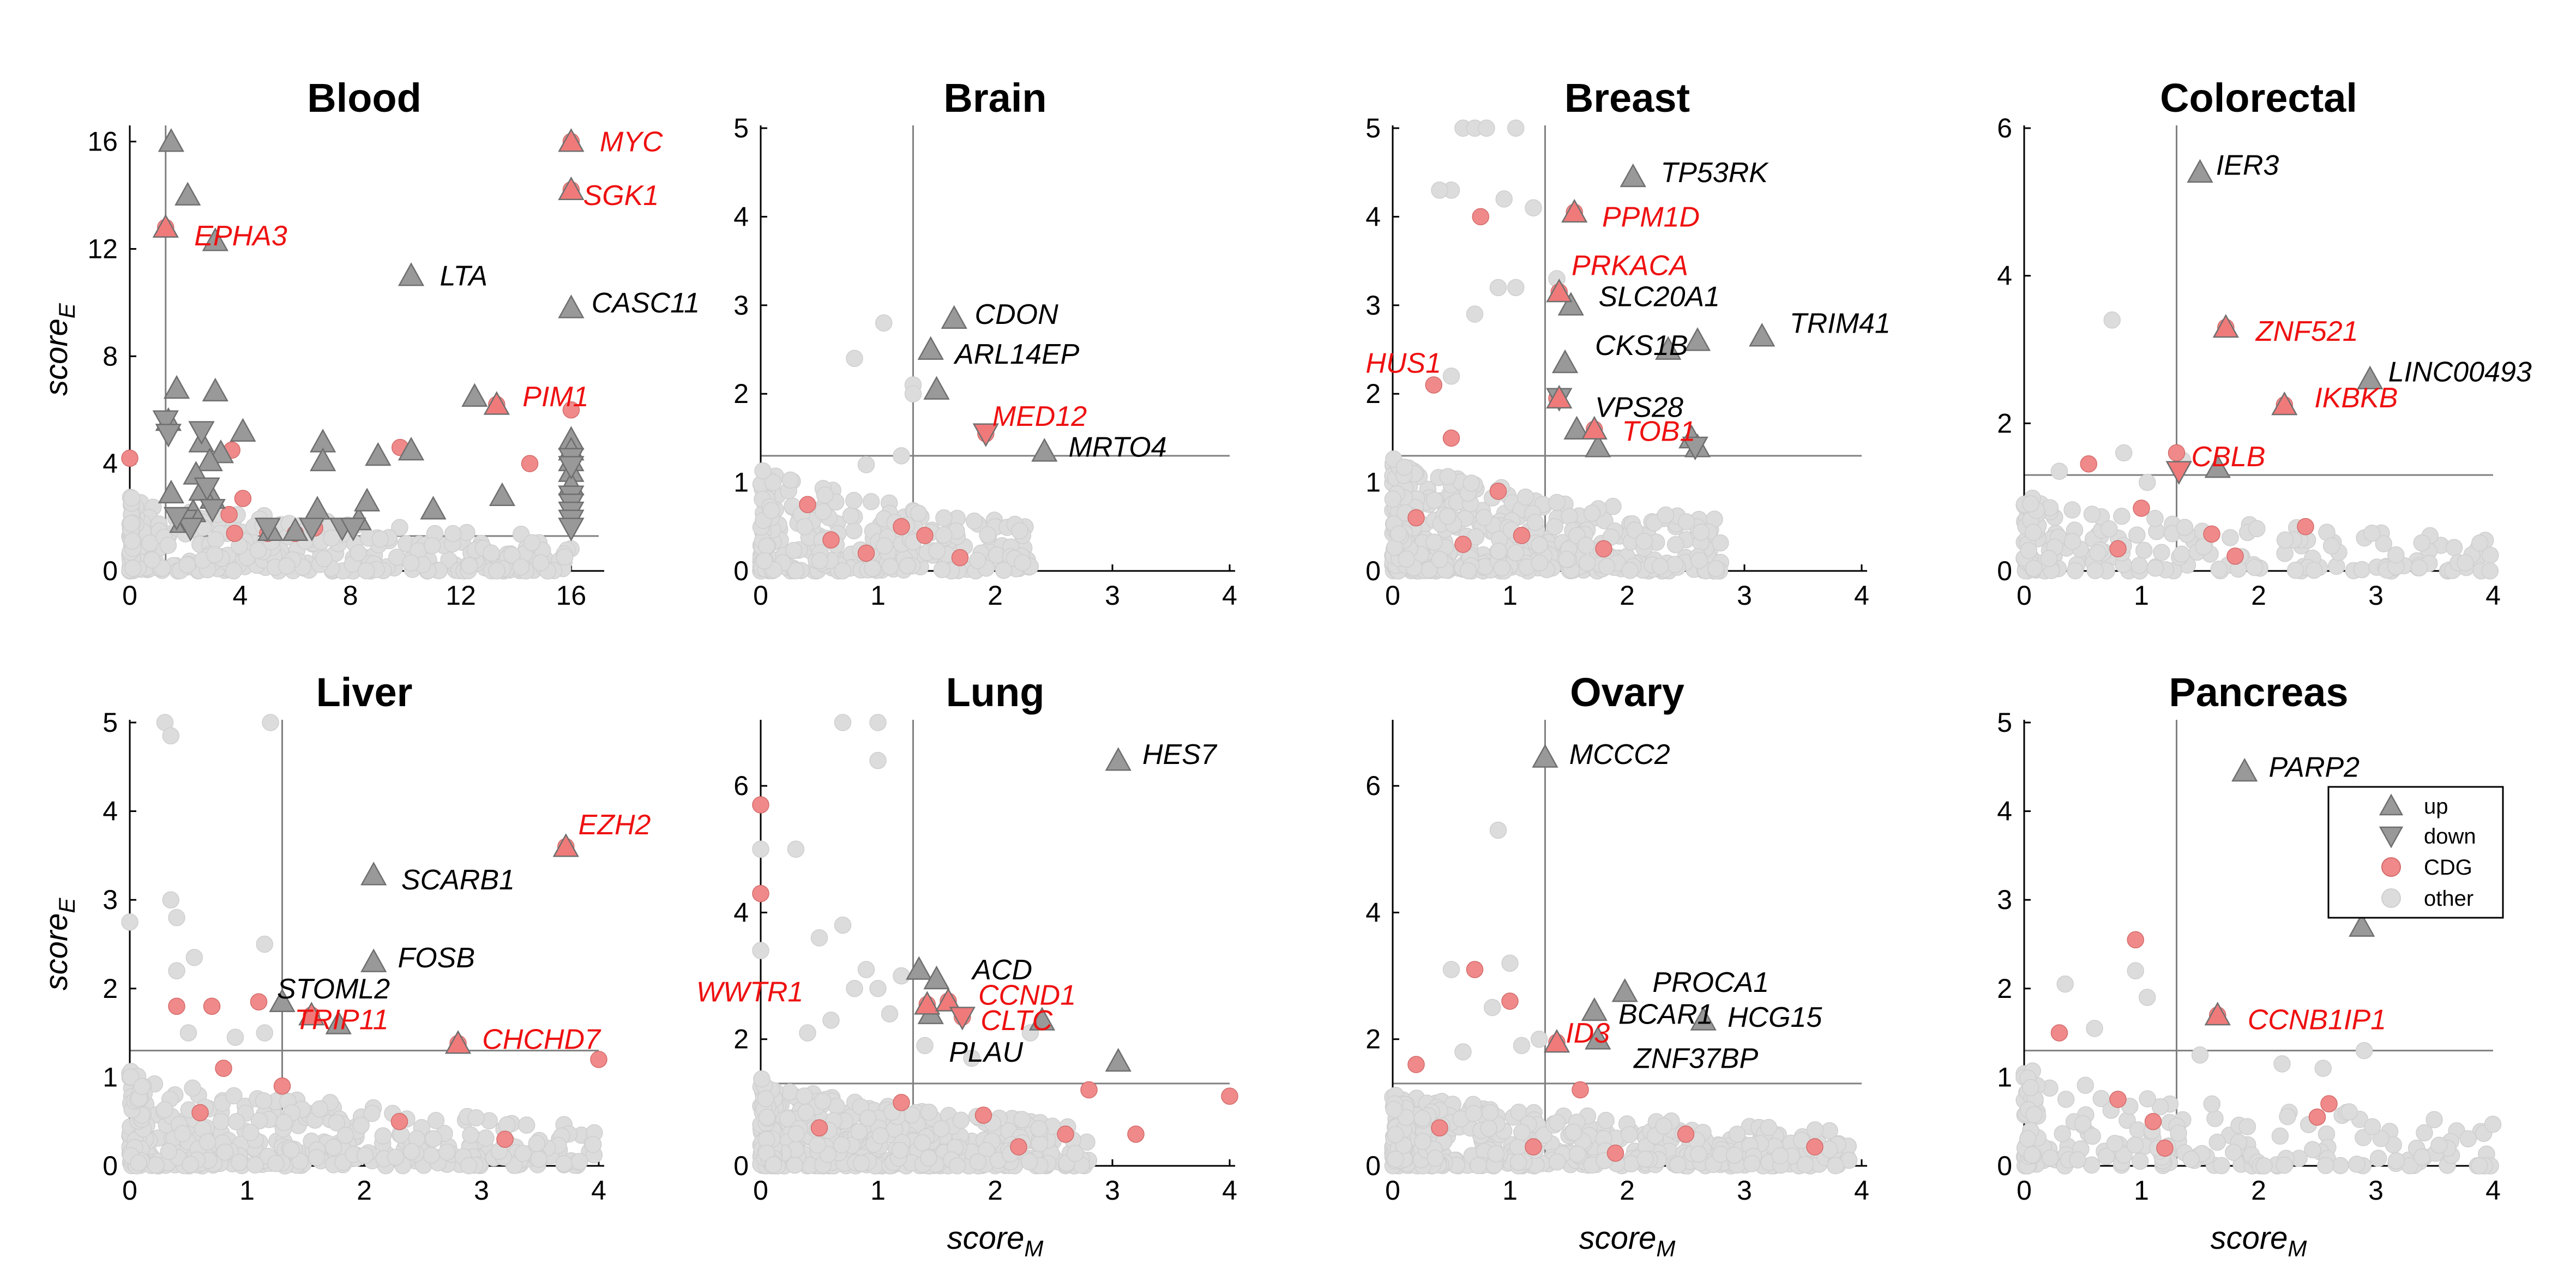  What do you see at coordinates (1696, 1059) in the screenshot?
I see `gene-label: ZNF37BP` at bounding box center [1696, 1059].